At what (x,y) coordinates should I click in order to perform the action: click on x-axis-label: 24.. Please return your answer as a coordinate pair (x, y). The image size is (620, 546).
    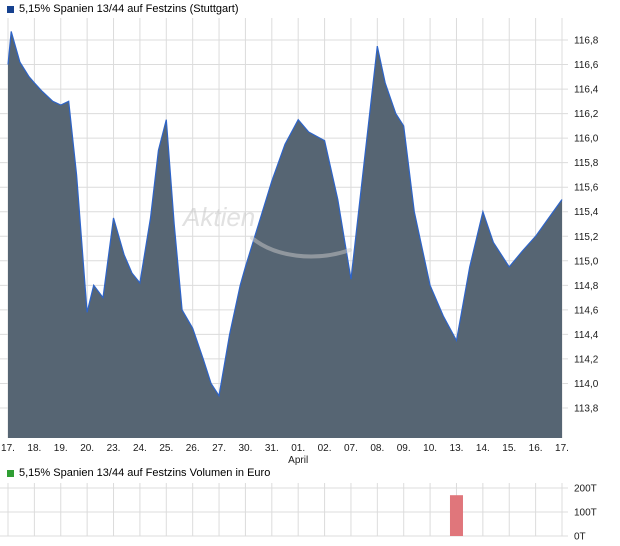
    Looking at the image, I should click on (140, 448).